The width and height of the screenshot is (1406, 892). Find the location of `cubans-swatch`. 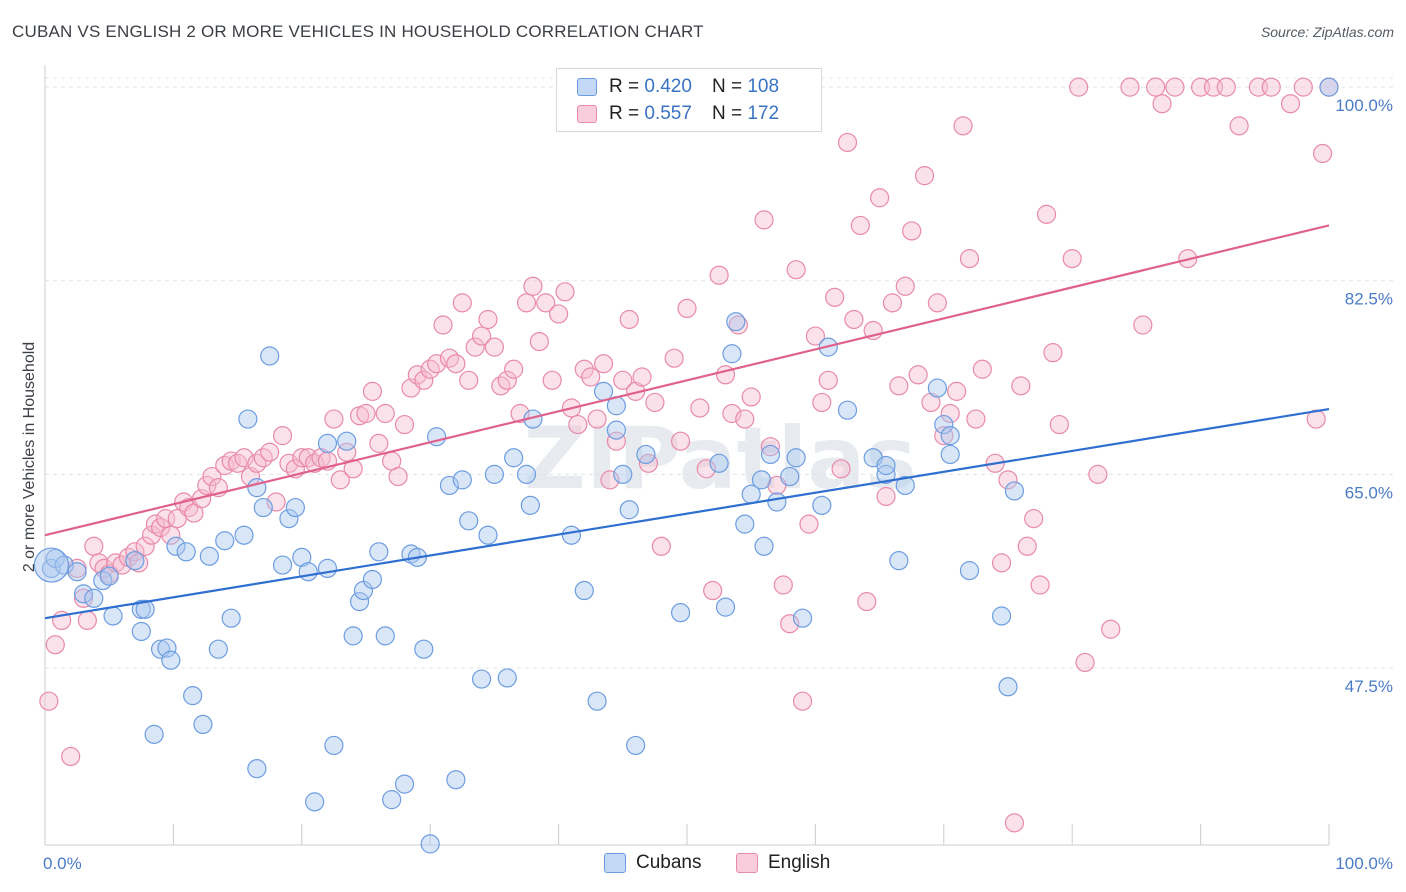

cubans-swatch is located at coordinates (615, 863).